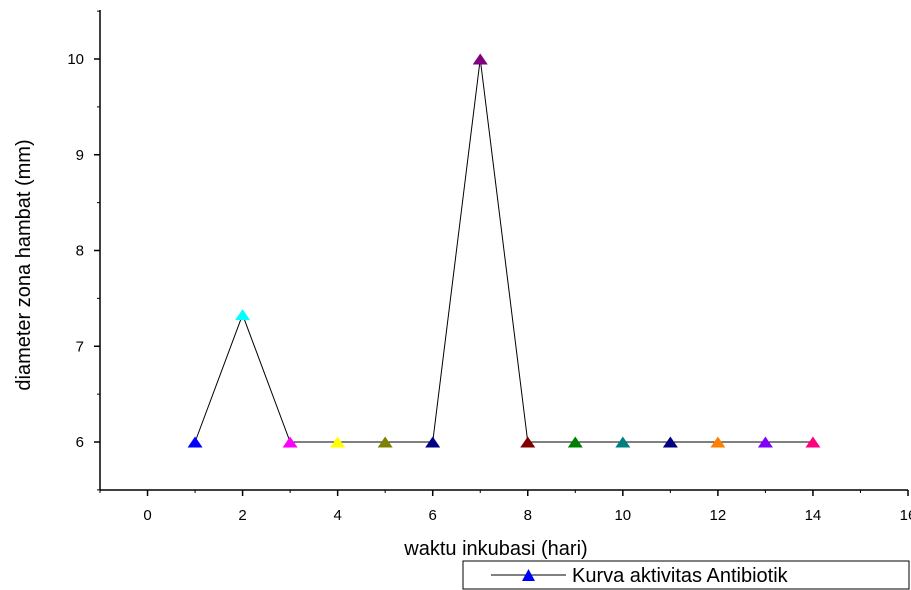 The width and height of the screenshot is (911, 590). What do you see at coordinates (528, 515) in the screenshot?
I see `x-tick-label: 8` at bounding box center [528, 515].